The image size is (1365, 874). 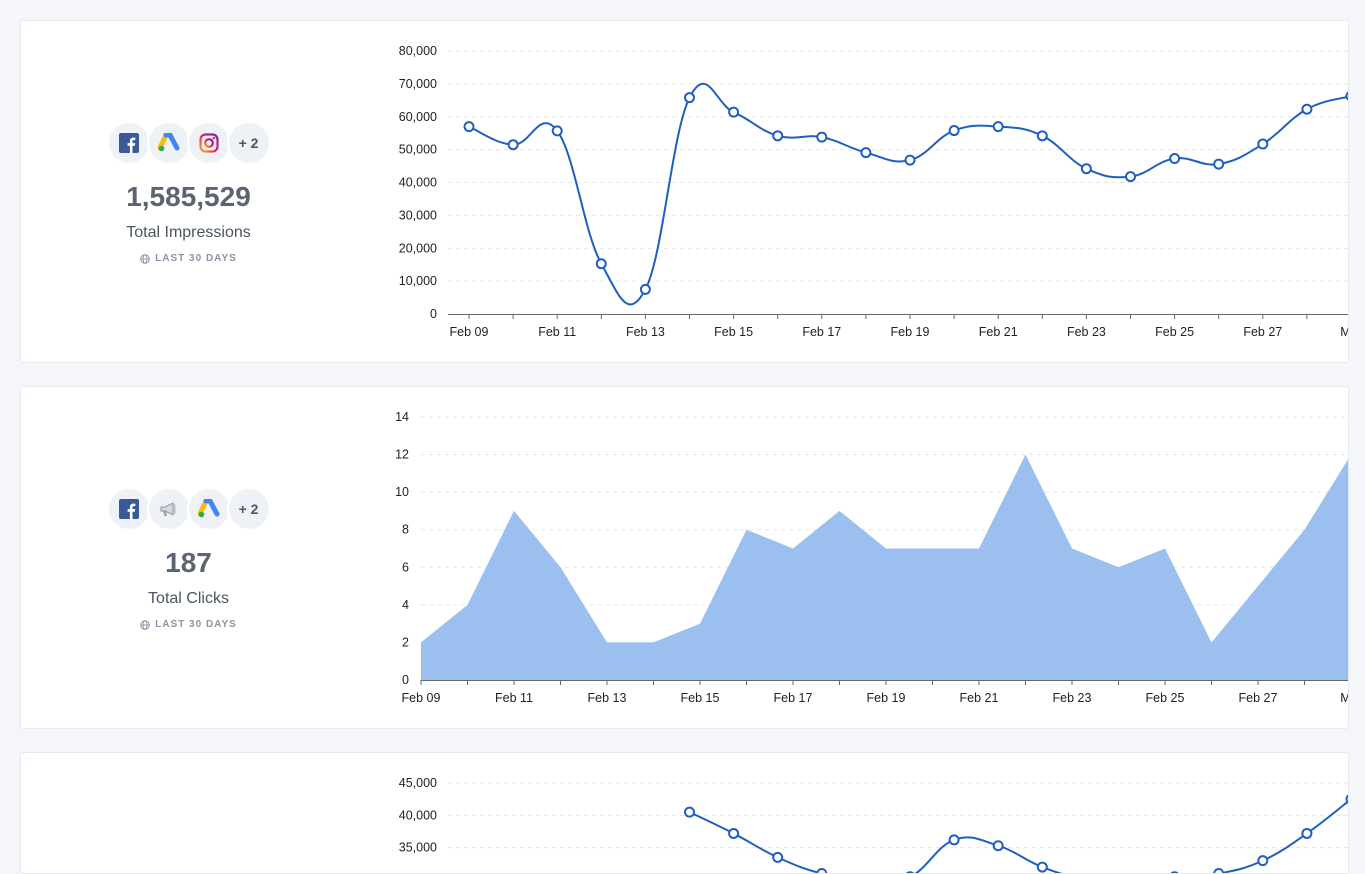 What do you see at coordinates (402, 492) in the screenshot?
I see `y-tick-label: 10` at bounding box center [402, 492].